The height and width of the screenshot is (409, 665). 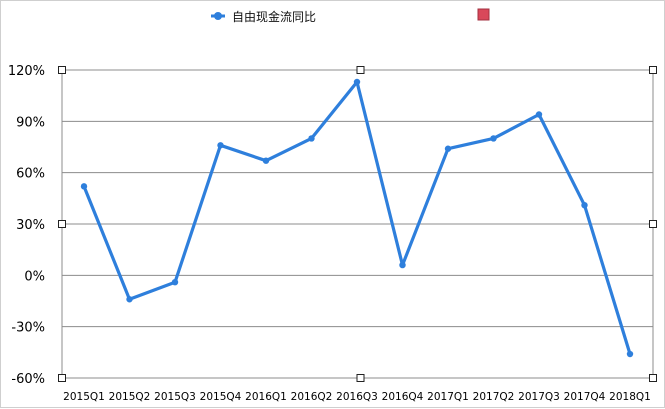 What do you see at coordinates (266, 397) in the screenshot?
I see `x-tick-label: 2016Q1` at bounding box center [266, 397].